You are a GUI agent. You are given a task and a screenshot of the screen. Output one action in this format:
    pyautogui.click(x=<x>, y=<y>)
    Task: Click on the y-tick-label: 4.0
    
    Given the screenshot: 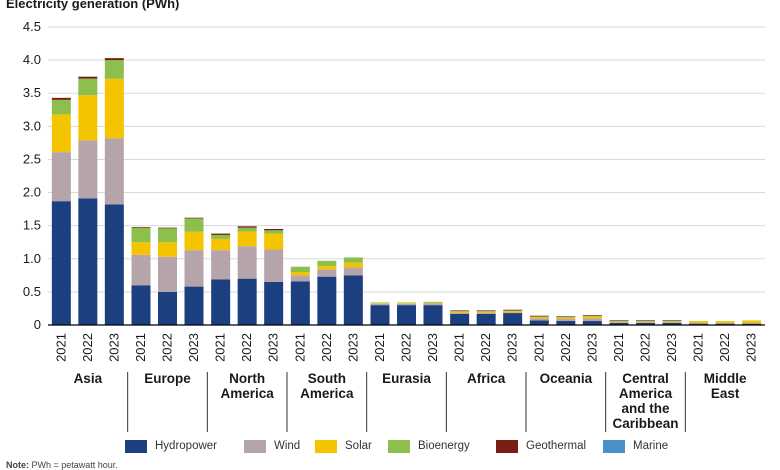 What is the action you would take?
    pyautogui.click(x=32, y=59)
    